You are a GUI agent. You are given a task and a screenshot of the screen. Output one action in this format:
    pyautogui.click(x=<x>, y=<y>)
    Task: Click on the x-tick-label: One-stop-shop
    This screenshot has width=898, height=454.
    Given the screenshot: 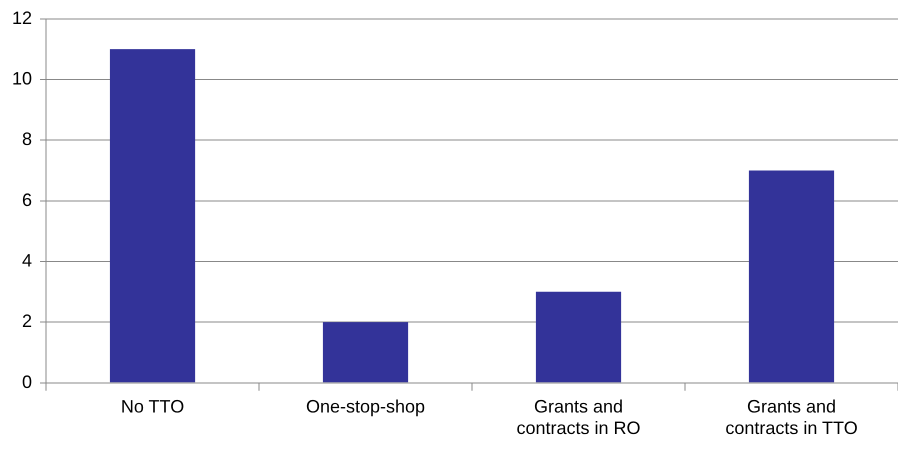 What is the action you would take?
    pyautogui.click(x=366, y=406)
    